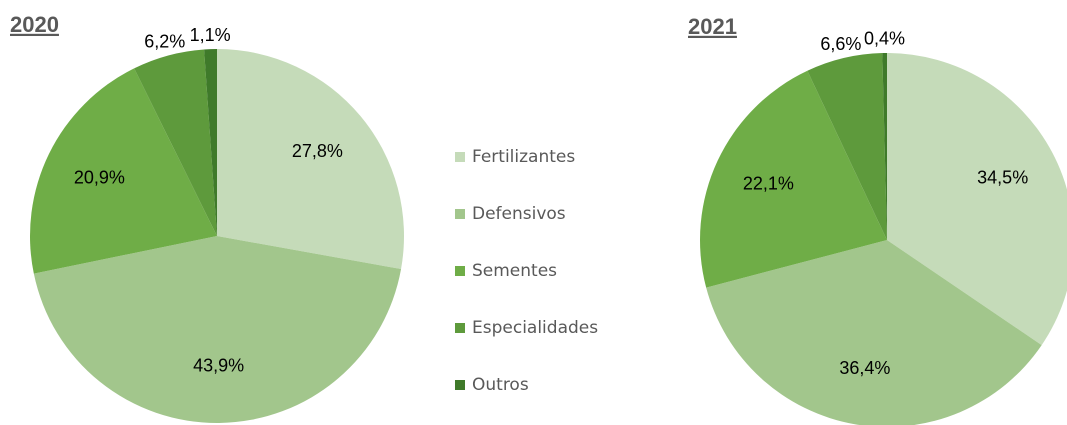 The height and width of the screenshot is (425, 1067). Describe the element at coordinates (768, 183) in the screenshot. I see `data-label: 22,1%` at that location.